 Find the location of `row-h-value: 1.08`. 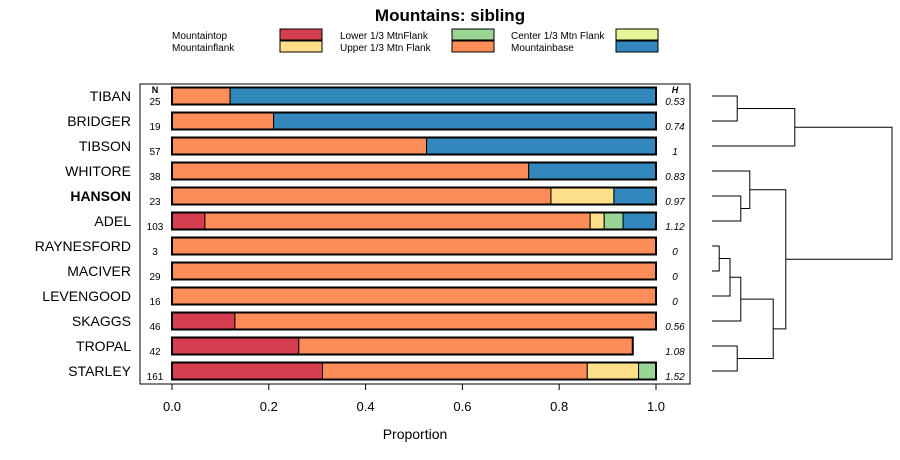

row-h-value: 1.08 is located at coordinates (675, 352).